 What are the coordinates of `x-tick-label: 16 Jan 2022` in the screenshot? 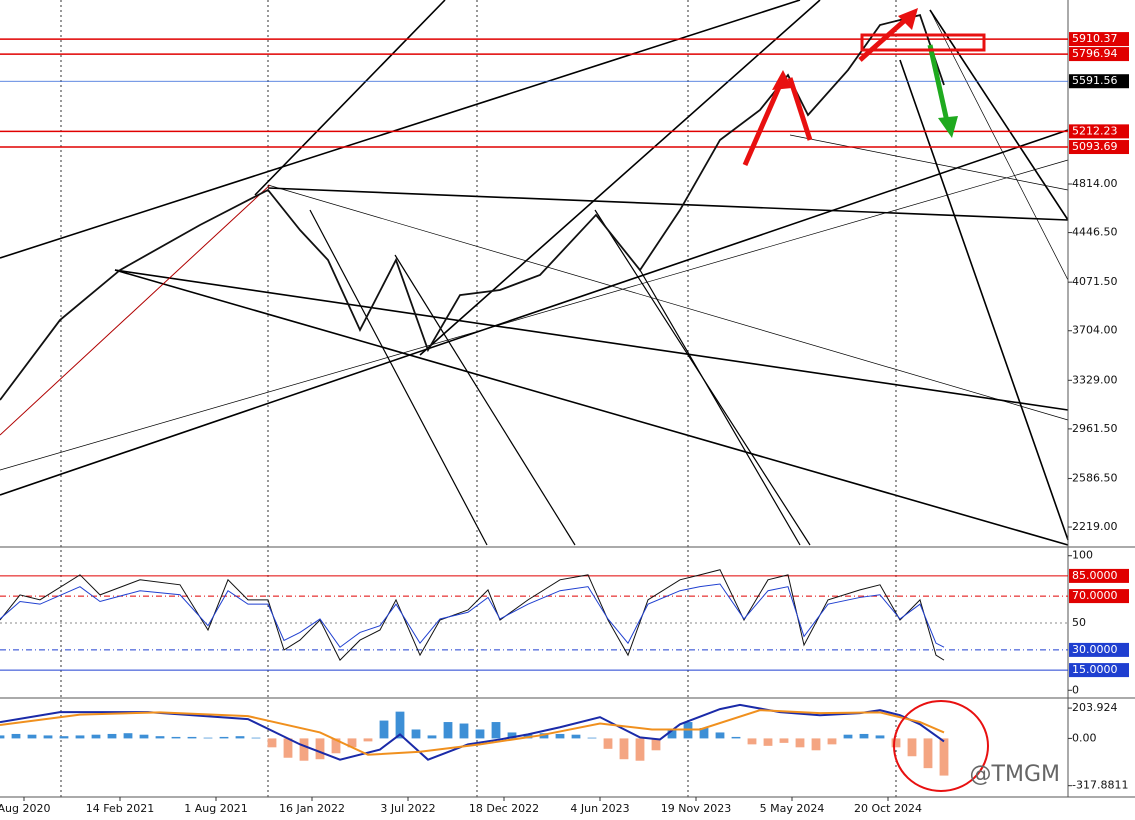 It's located at (312, 808).